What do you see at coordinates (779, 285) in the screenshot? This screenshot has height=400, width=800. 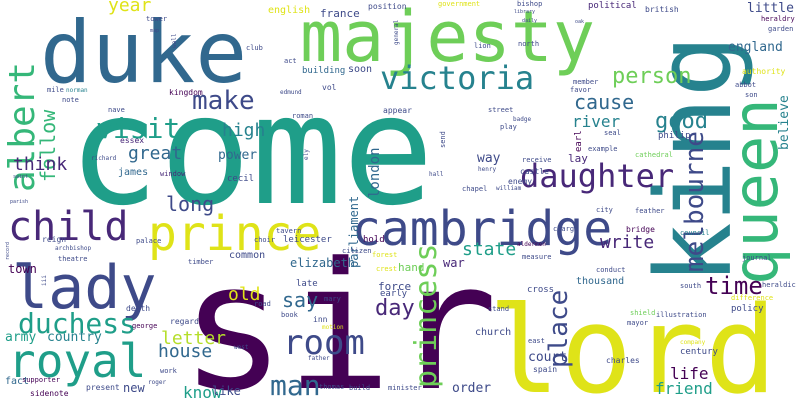 I see `word-heraldic: heraldic` at bounding box center [779, 285].